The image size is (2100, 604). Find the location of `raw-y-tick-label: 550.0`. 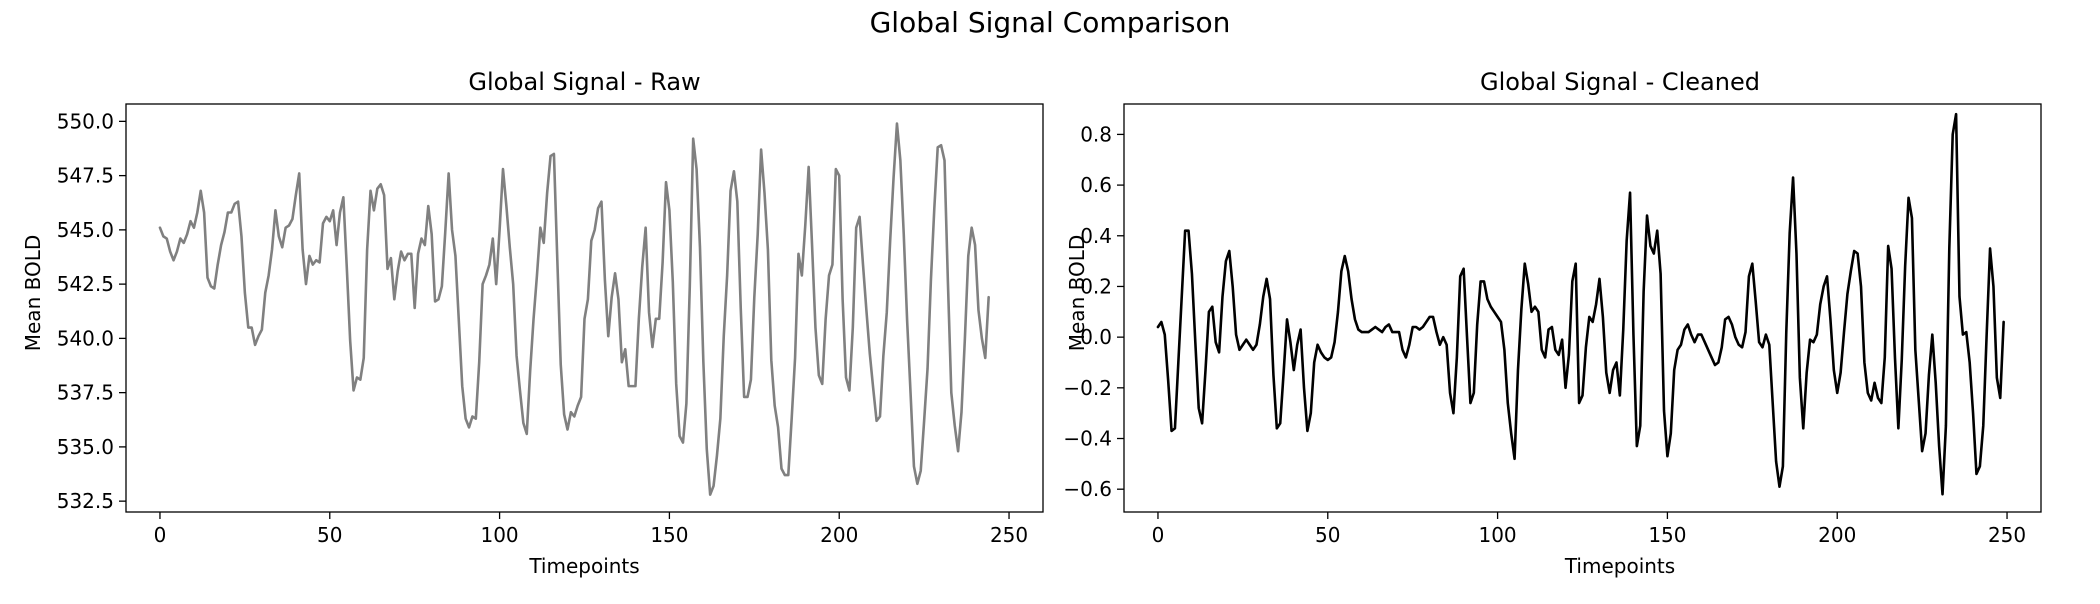

raw-y-tick-label: 550.0 is located at coordinates (85, 121).